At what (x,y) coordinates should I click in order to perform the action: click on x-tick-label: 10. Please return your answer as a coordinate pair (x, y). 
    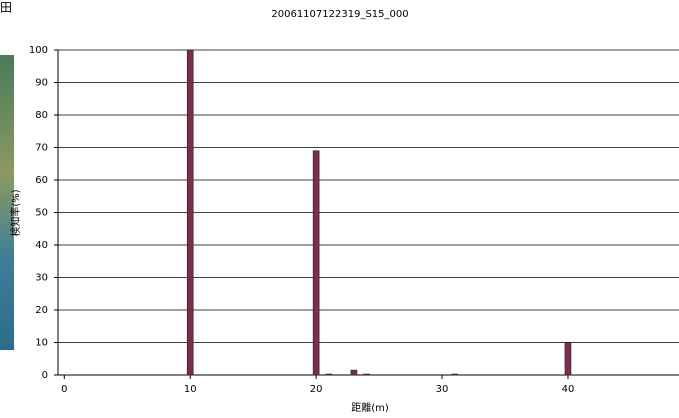
    Looking at the image, I should click on (190, 389).